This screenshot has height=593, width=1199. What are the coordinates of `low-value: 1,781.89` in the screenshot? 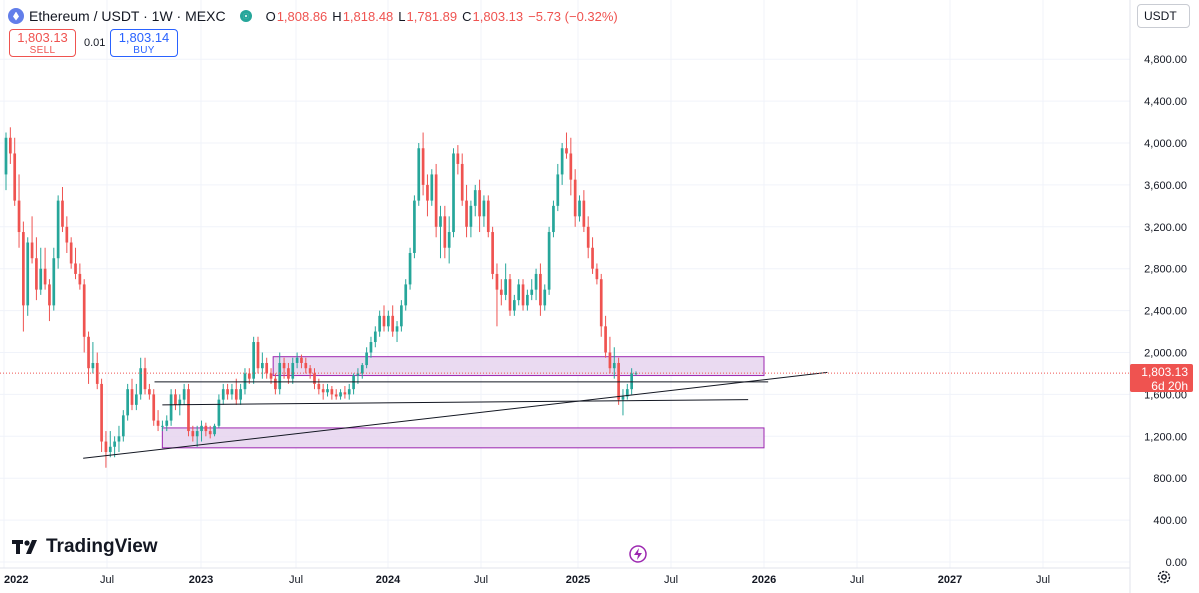 It's located at (432, 16).